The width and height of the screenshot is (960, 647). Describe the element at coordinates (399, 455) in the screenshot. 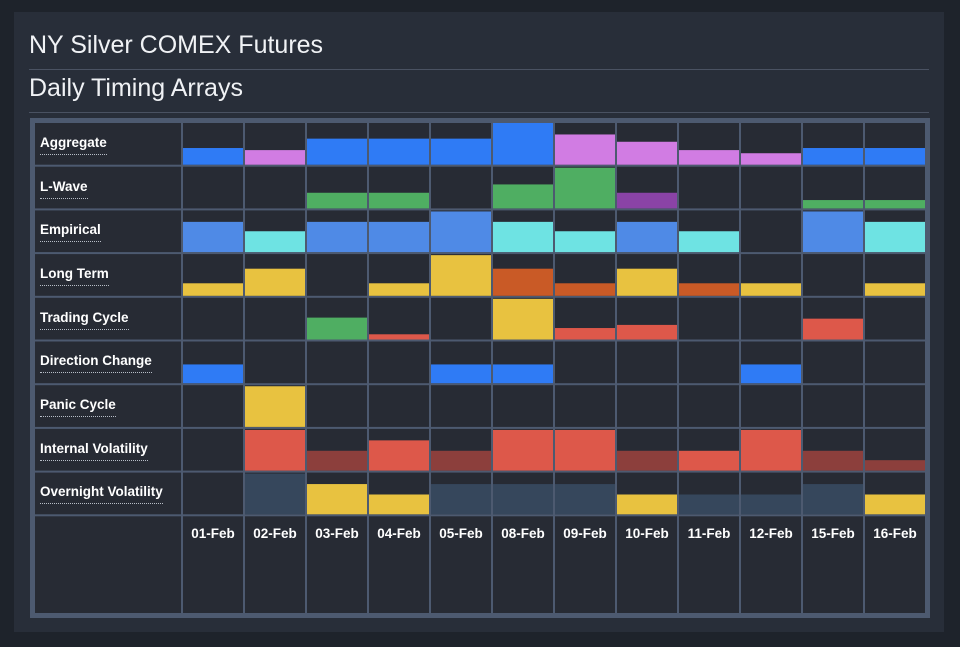

I see `bar-internal-volatility-04-feb` at that location.